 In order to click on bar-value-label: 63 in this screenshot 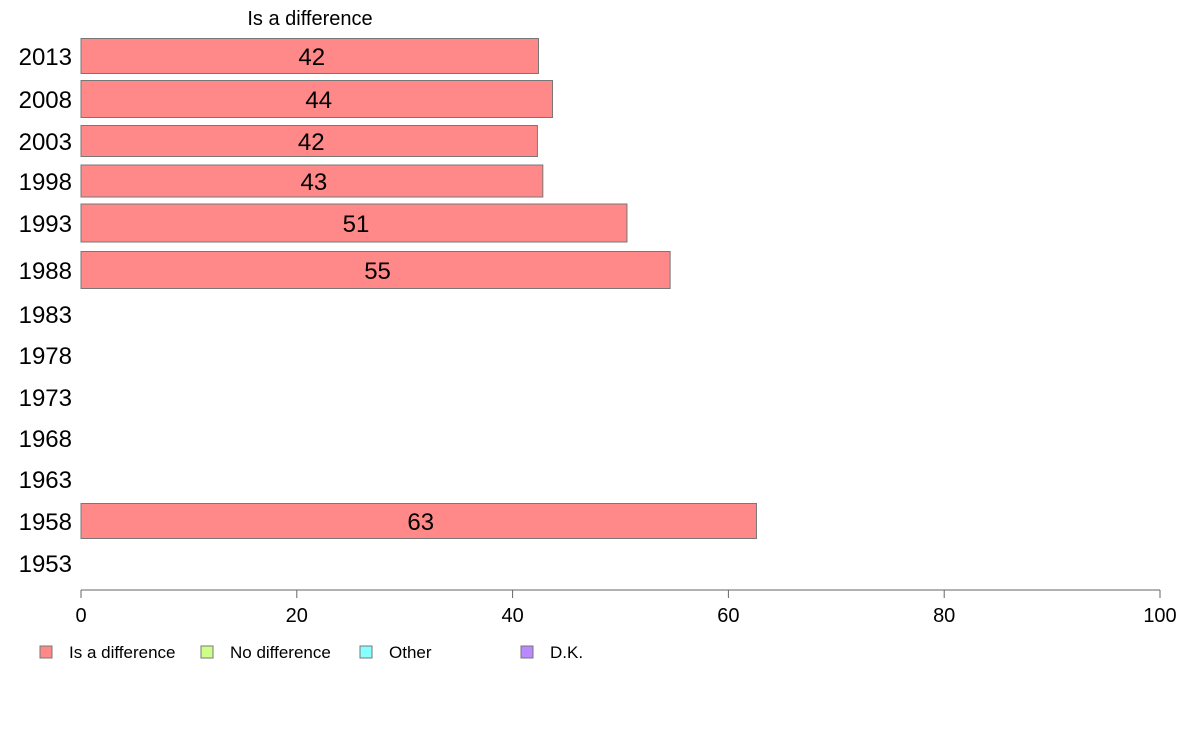, I will do `click(420, 522)`.